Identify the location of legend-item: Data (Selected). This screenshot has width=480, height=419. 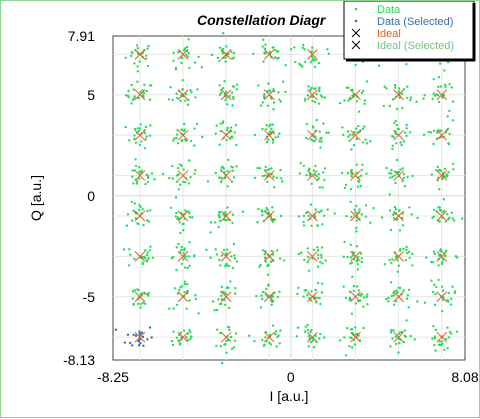
(404, 22).